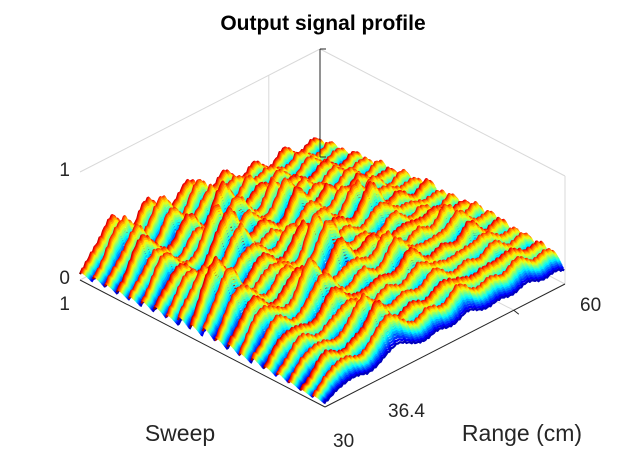 This screenshot has height=469, width=625. Describe the element at coordinates (64, 170) in the screenshot. I see `z-tick-1: 1` at that location.